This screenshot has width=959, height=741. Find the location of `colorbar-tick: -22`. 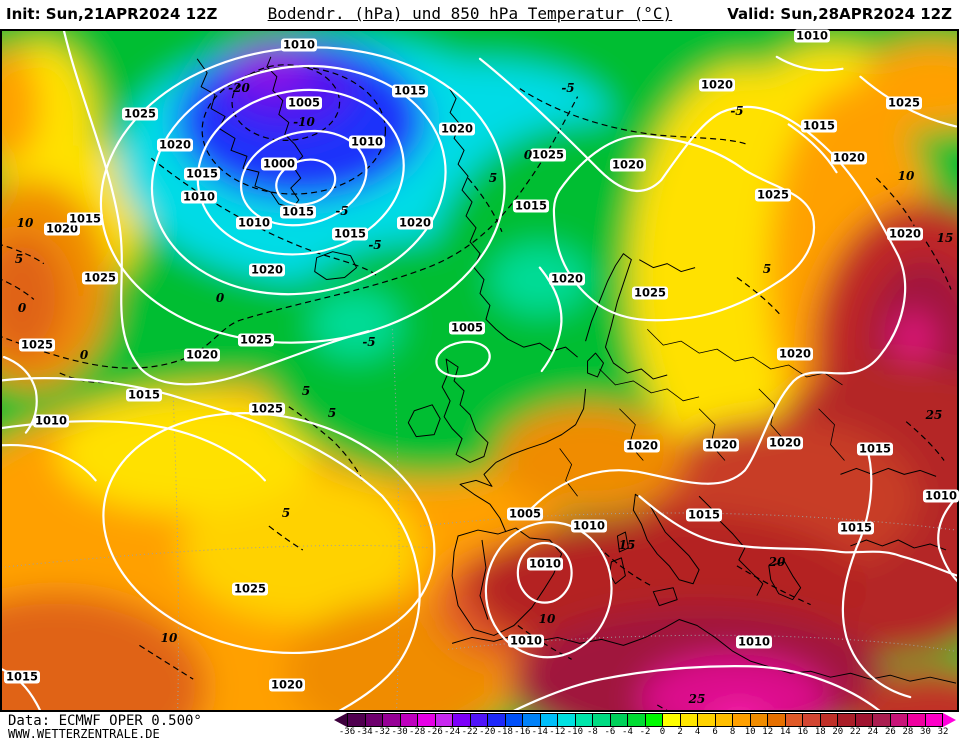

colorbar-tick: -22 is located at coordinates (469, 732).